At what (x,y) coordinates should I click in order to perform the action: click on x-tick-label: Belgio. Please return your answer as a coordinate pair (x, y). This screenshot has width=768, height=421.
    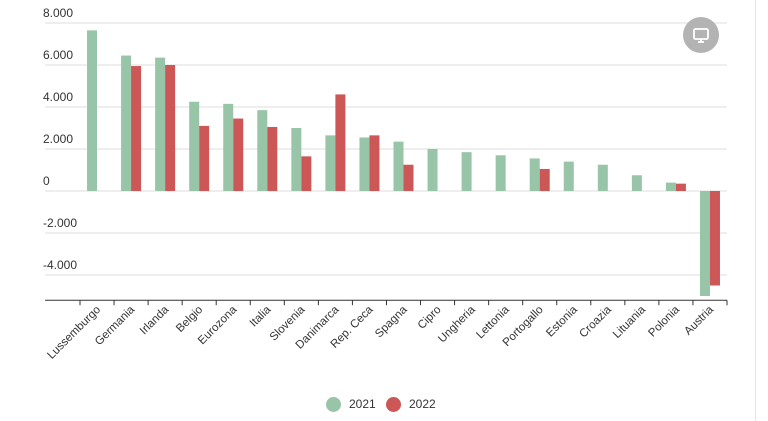
    Looking at the image, I should click on (189, 319).